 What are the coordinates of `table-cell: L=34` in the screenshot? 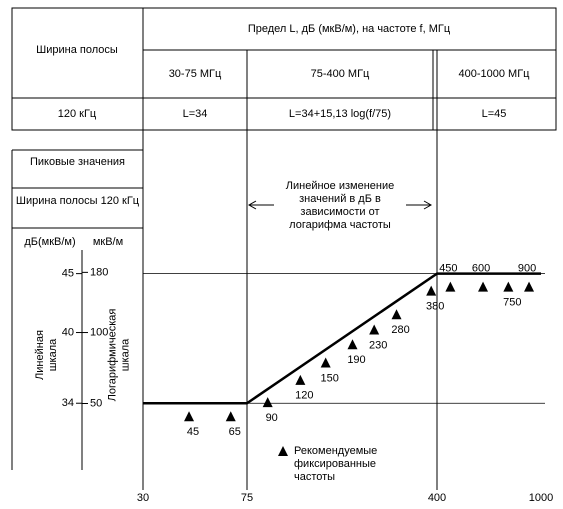 It's located at (195, 114).